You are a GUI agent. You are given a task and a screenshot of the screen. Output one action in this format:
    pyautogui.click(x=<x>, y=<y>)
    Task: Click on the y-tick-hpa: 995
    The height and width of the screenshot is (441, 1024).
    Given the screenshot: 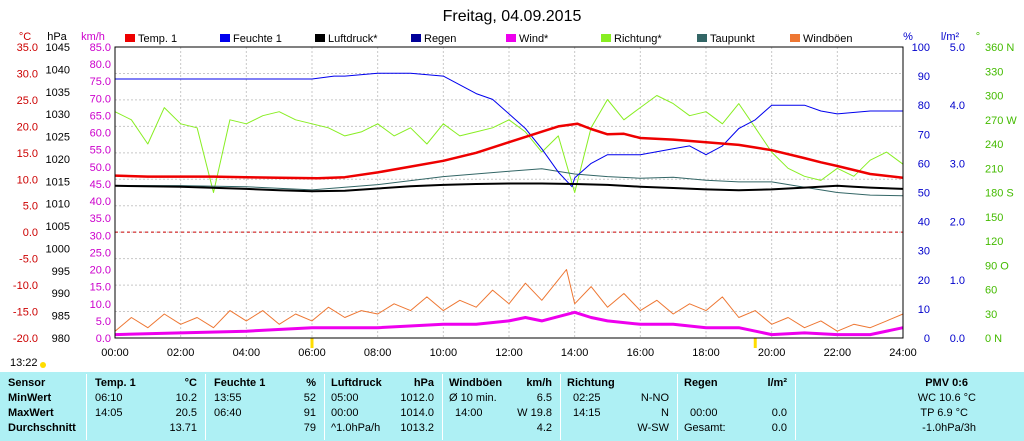 What is the action you would take?
    pyautogui.click(x=61, y=272)
    